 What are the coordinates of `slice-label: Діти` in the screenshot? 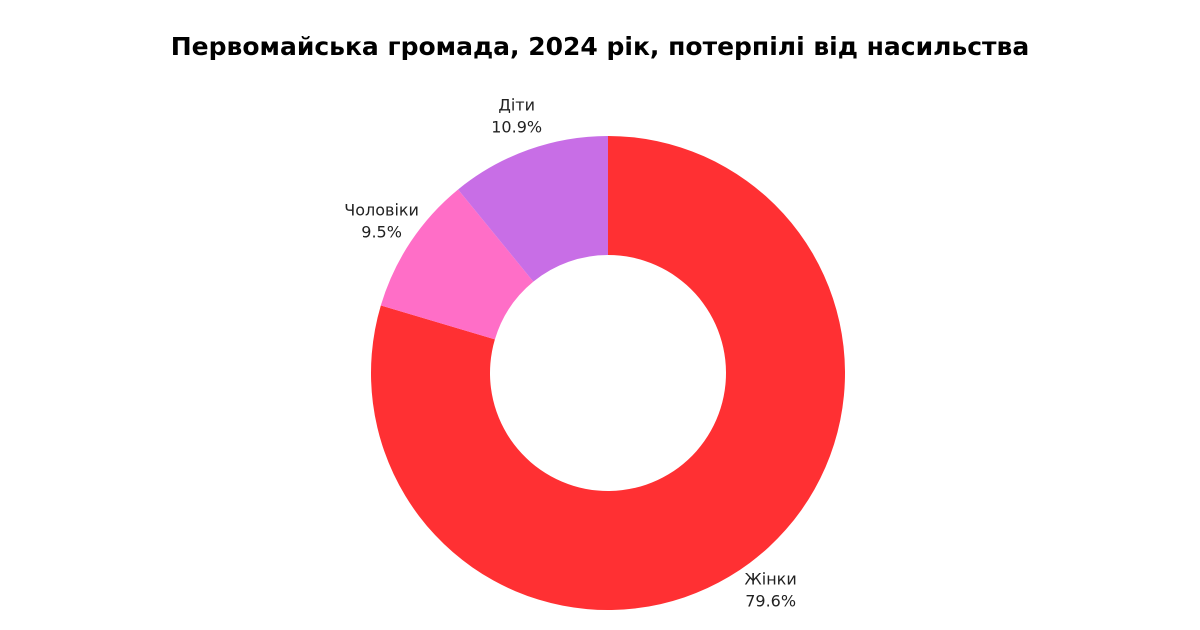 It's located at (516, 104).